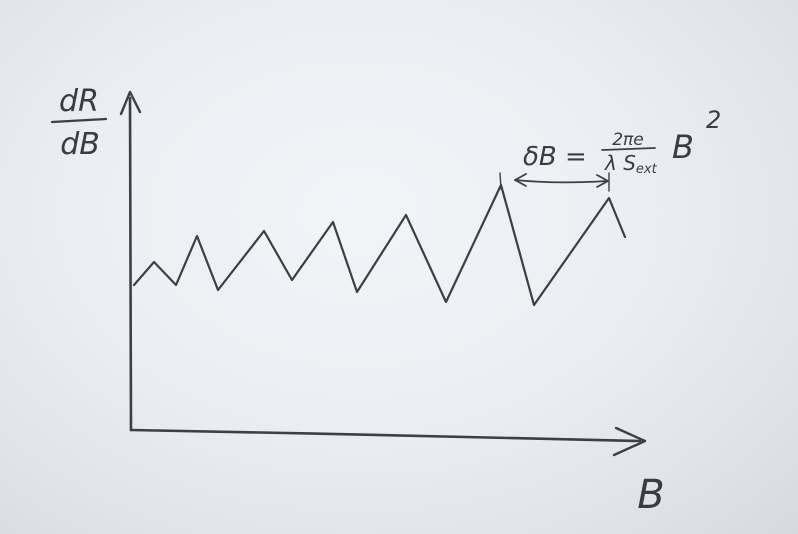 The height and width of the screenshot is (534, 798). Describe the element at coordinates (561, 181) in the screenshot. I see `period-arrow-line` at that location.